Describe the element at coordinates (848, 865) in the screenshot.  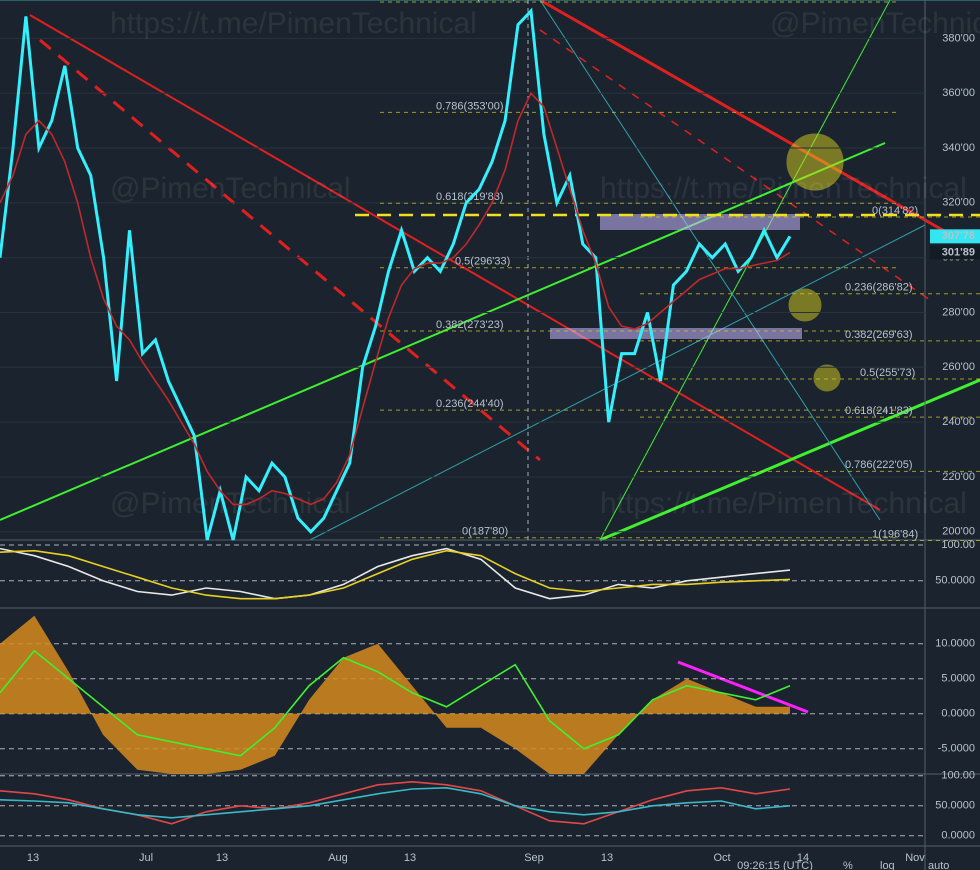
I see `scale-button: %` at that location.